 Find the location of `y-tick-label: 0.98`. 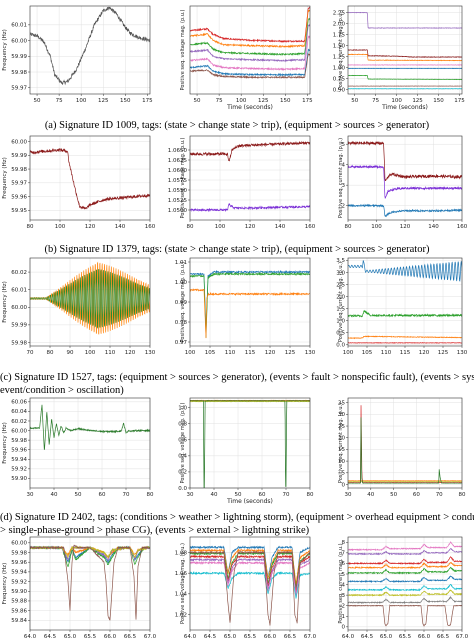

y-tick-label: 0.98 is located at coordinates (181, 323).